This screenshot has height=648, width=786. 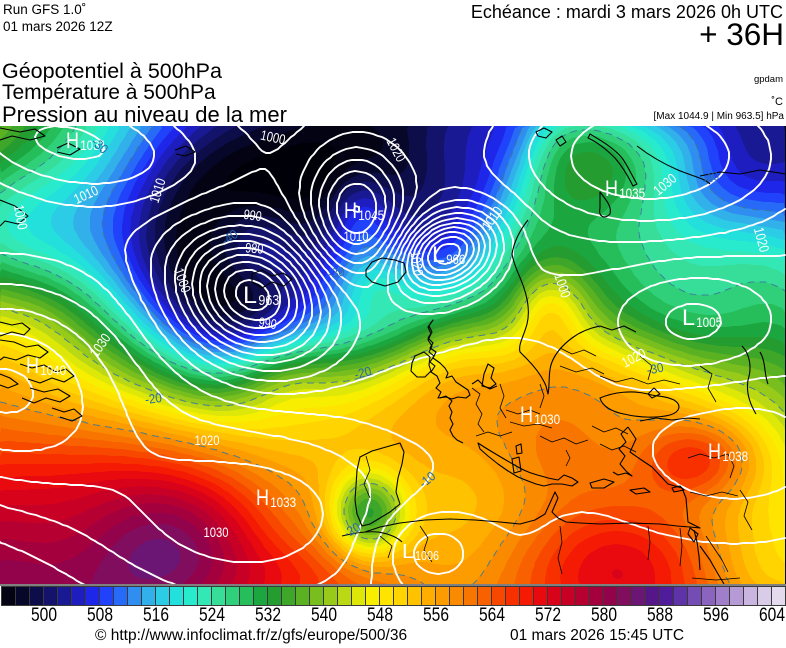 I want to click on svg-text: 1045, so click(x=371, y=215).